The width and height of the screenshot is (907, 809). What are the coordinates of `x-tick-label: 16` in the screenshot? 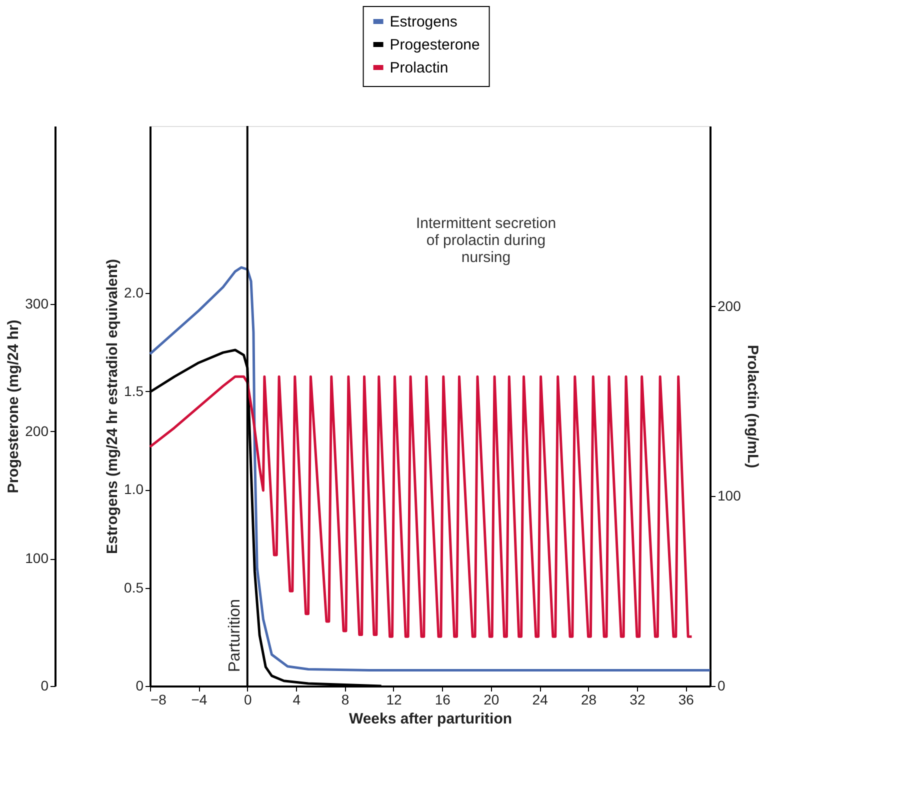 It's located at (442, 700).